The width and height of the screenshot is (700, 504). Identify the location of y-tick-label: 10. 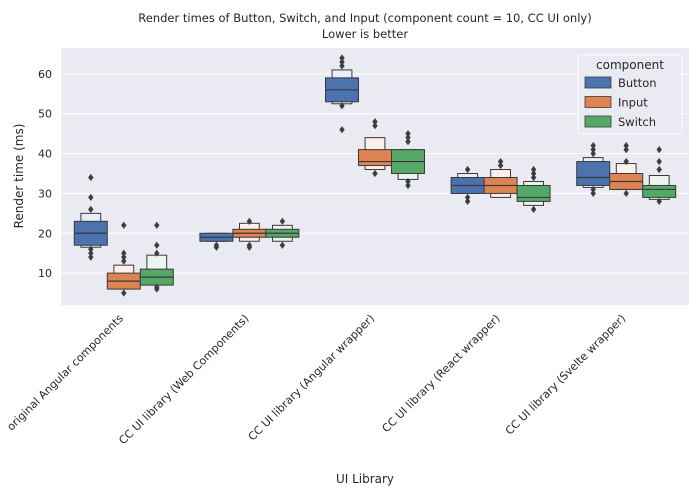
(45, 273).